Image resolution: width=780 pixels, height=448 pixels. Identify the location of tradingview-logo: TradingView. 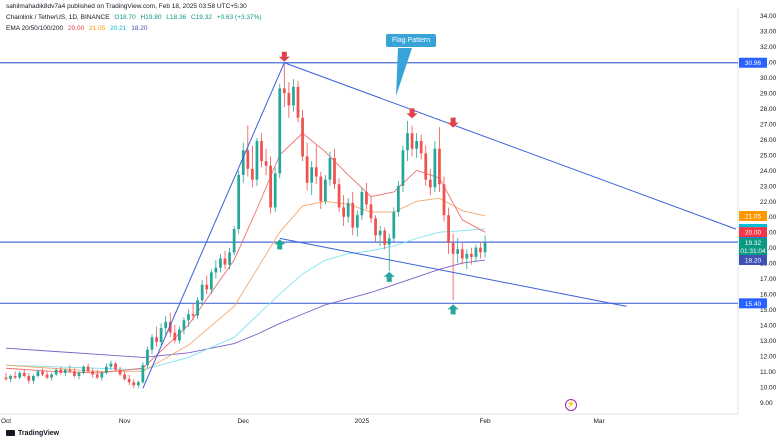
(32, 433).